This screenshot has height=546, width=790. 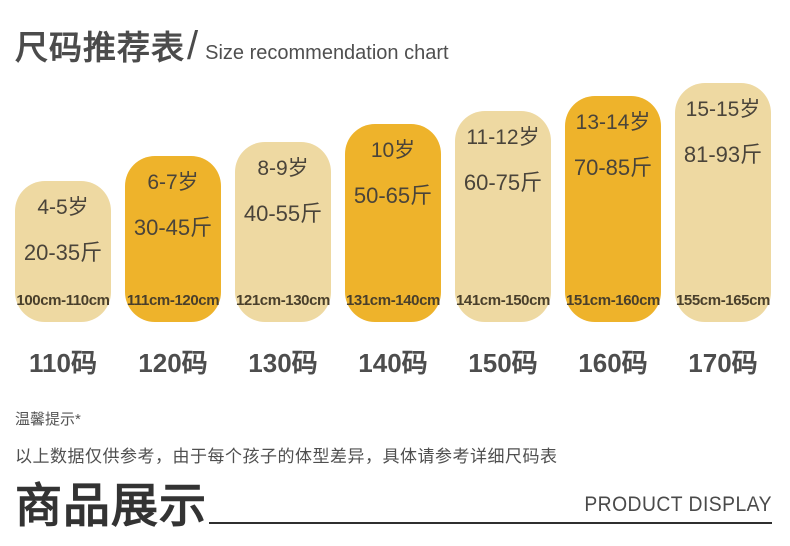 What do you see at coordinates (173, 227) in the screenshot?
I see `bar-weight-label: 30-45斤` at bounding box center [173, 227].